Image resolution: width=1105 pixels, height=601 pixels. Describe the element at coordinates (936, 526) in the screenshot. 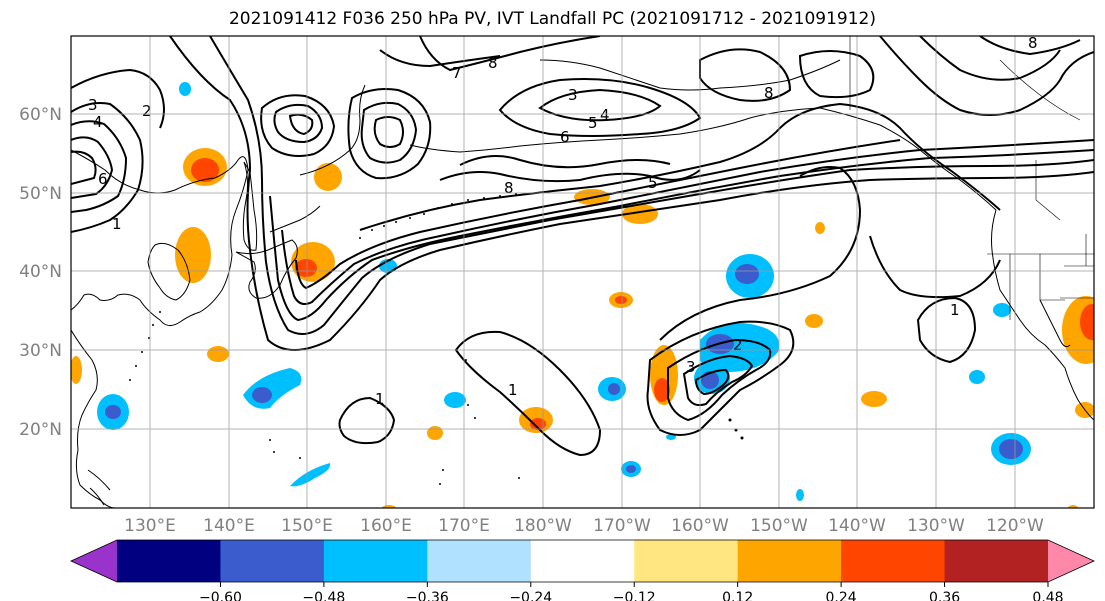

I see `lon-label: 130°W` at that location.